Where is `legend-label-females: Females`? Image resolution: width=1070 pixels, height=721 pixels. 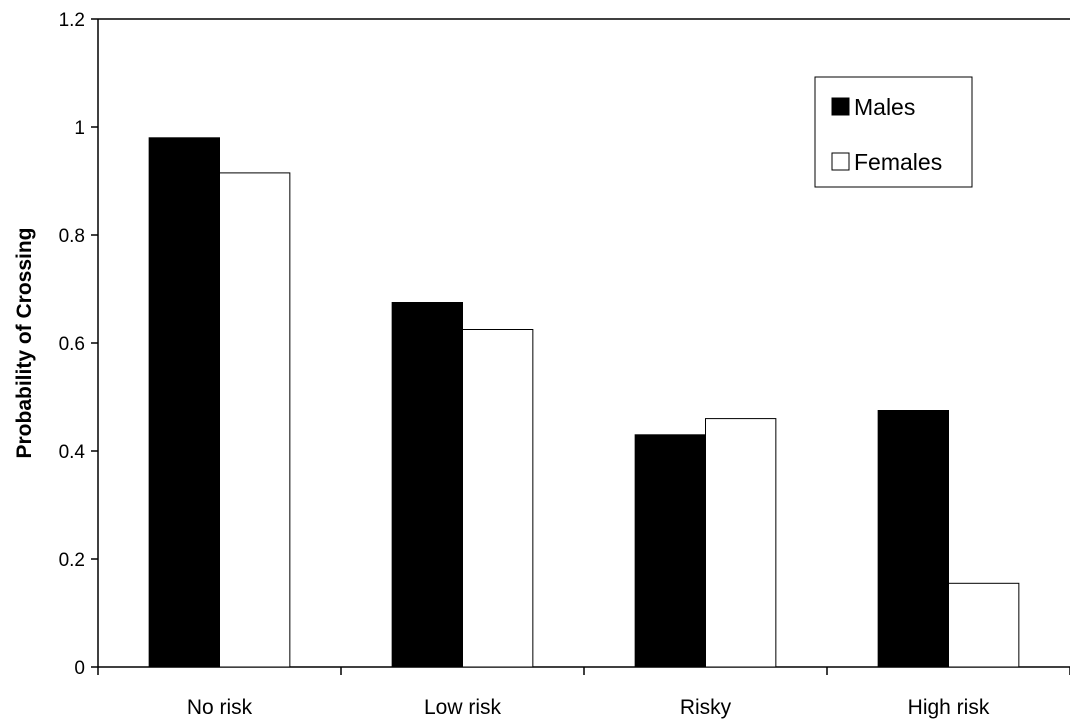
legend-label-females: Females is located at coordinates (898, 162).